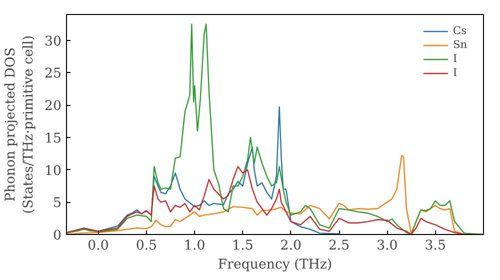  Describe the element at coordinates (195, 246) in the screenshot. I see `x-tick-label: 1.0` at that location.